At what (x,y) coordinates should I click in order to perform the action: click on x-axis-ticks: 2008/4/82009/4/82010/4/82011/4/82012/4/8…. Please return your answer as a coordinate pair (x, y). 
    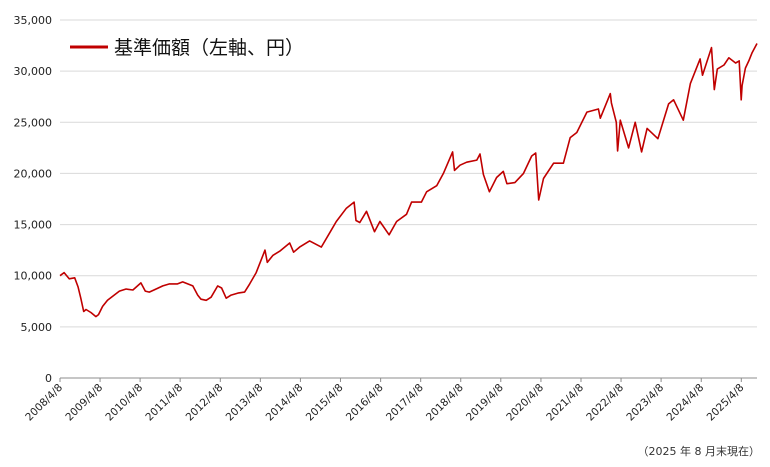
    Looking at the image, I should click on (384, 400).